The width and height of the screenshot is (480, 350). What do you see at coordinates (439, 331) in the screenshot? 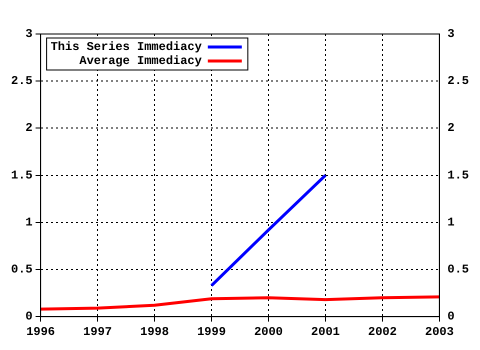
I see `x-tick-label: 2003` at bounding box center [439, 331].